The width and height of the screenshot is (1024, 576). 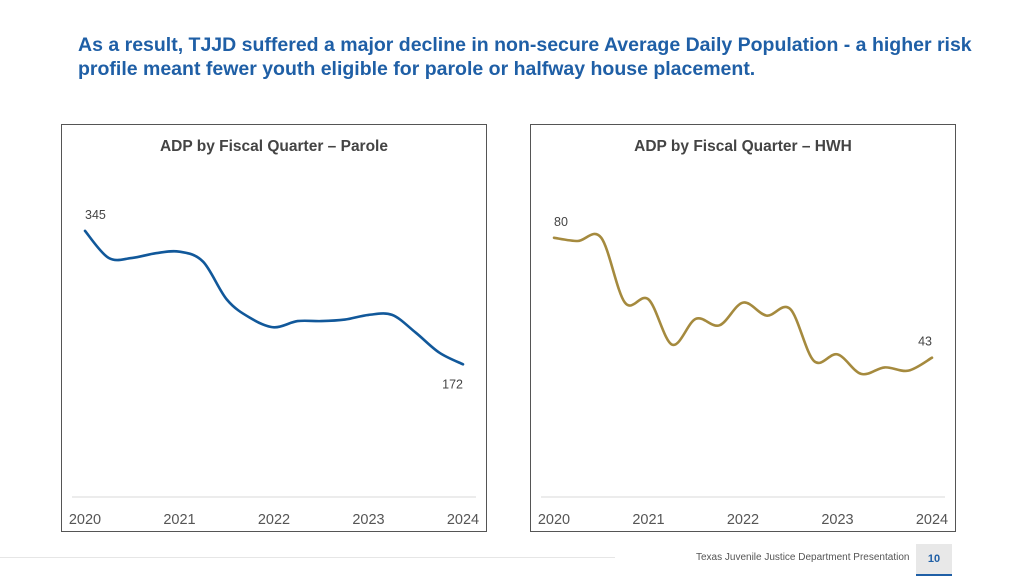 I want to click on data-label: 172, so click(x=452, y=384).